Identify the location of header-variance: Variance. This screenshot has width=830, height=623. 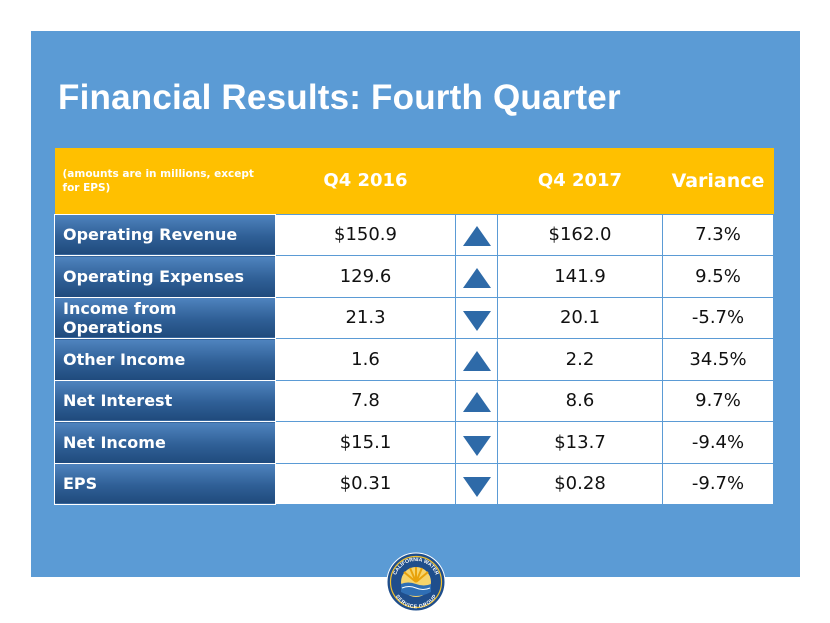
(718, 181).